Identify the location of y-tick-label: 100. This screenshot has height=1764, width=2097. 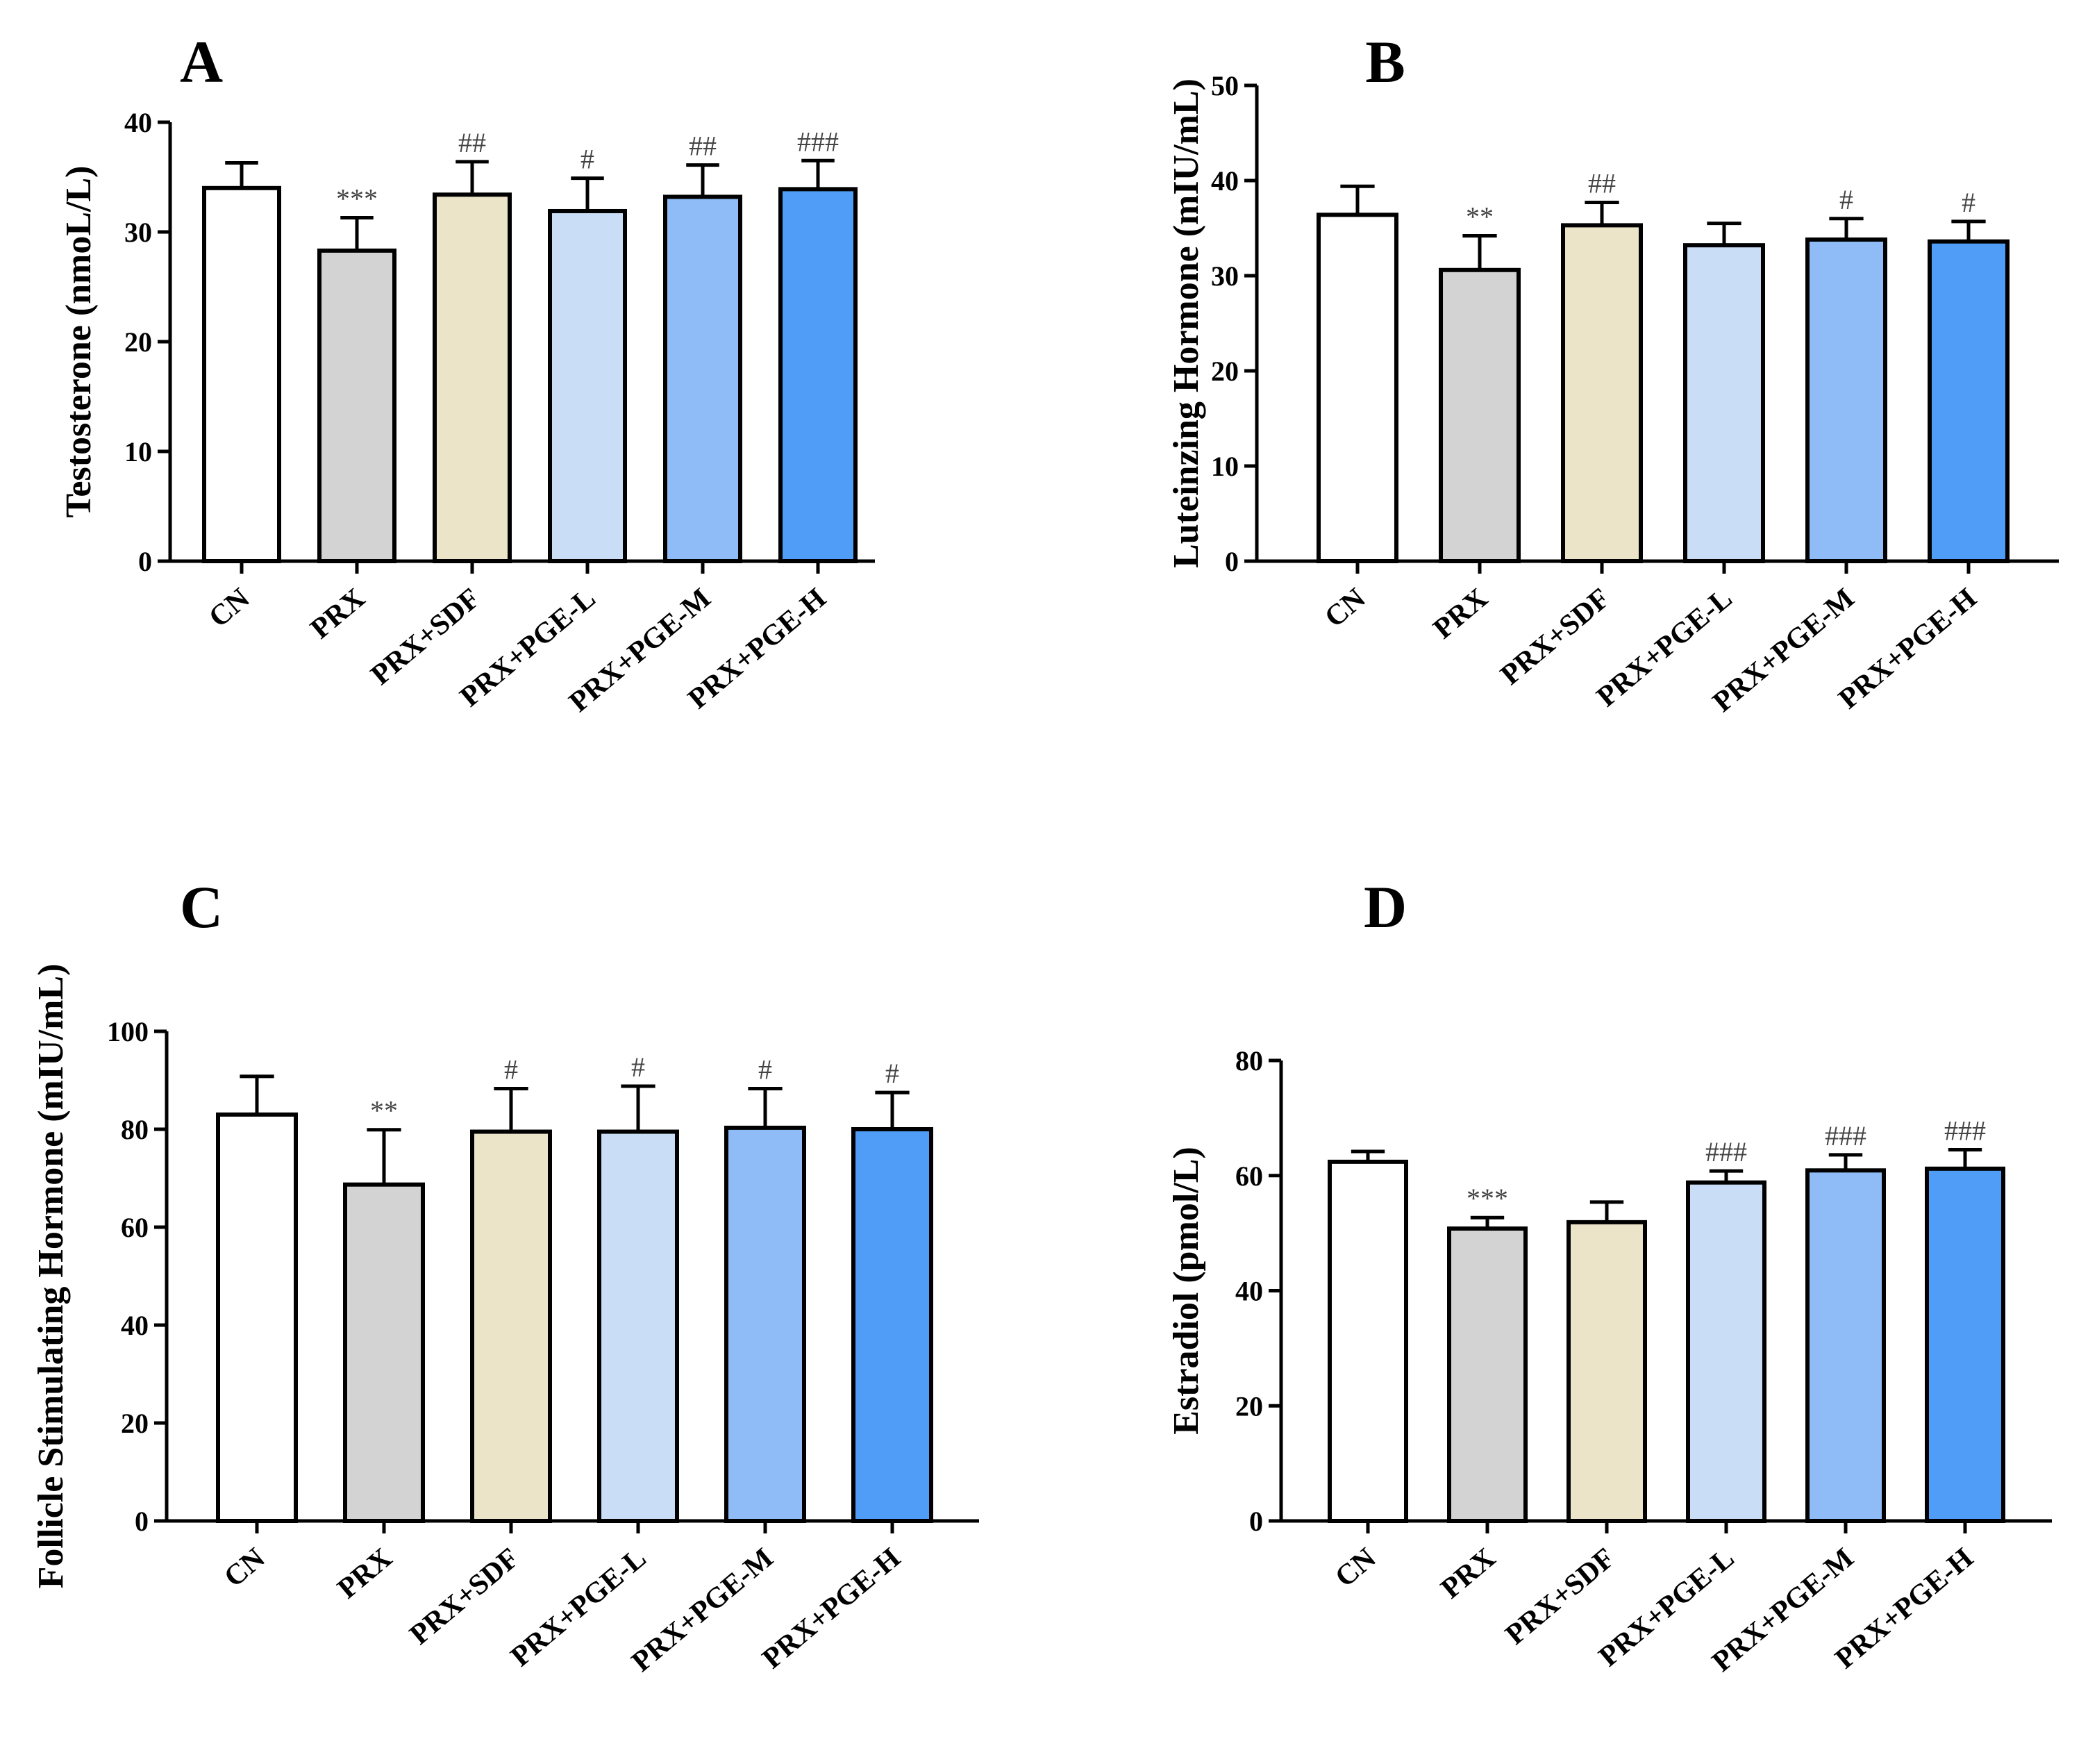
(128, 1031).